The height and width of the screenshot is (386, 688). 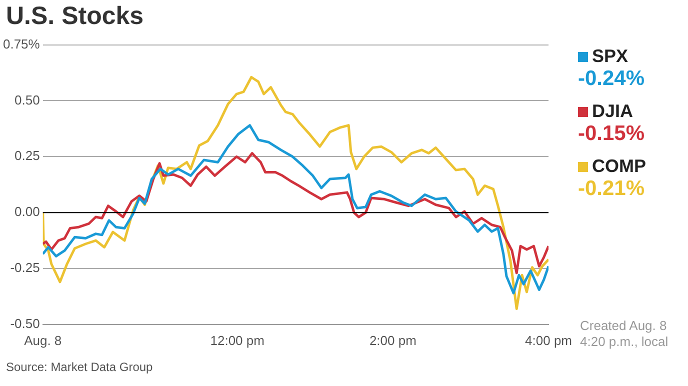 What do you see at coordinates (612, 134) in the screenshot?
I see `text: -0.15%` at bounding box center [612, 134].